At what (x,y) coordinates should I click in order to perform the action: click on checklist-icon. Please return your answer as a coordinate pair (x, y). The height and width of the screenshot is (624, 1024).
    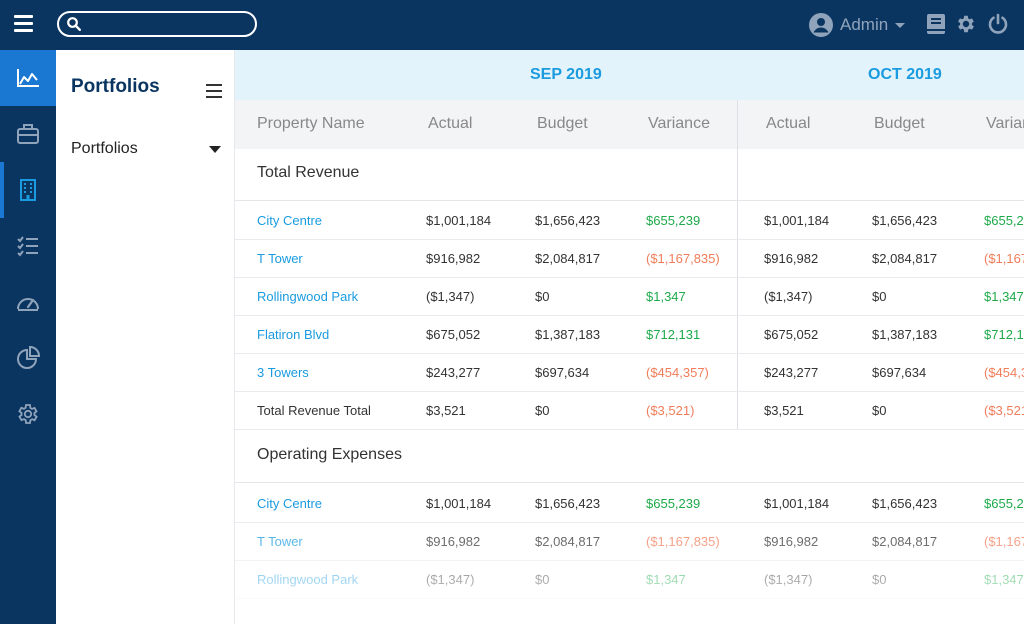
    Looking at the image, I should click on (27, 246).